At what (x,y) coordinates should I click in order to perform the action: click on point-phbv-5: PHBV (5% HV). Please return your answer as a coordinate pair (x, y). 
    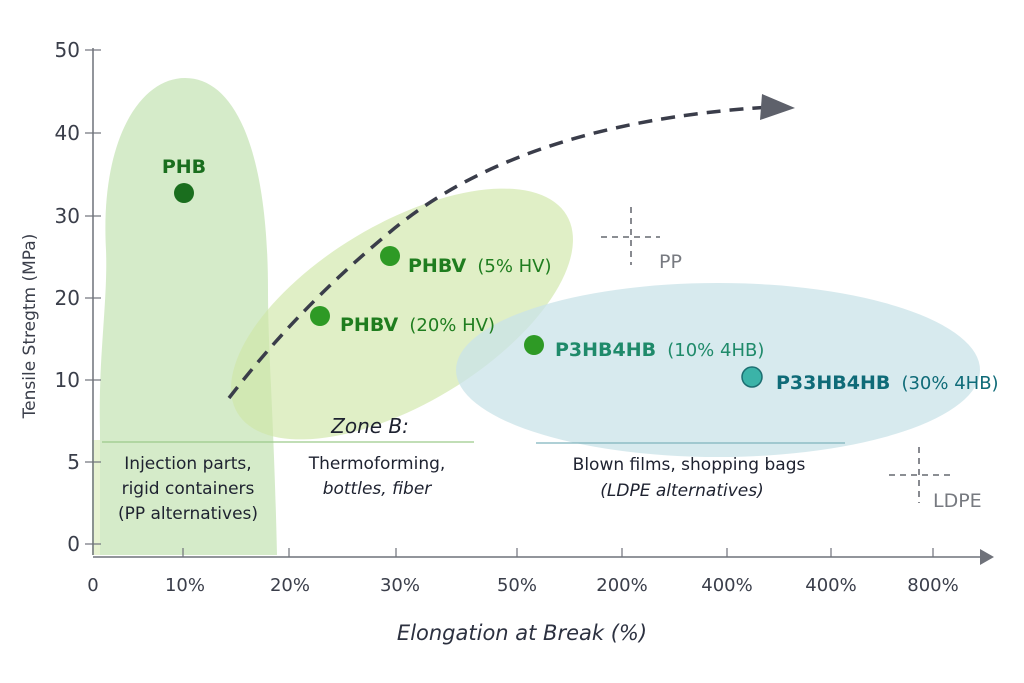
    Looking at the image, I should click on (466, 261).